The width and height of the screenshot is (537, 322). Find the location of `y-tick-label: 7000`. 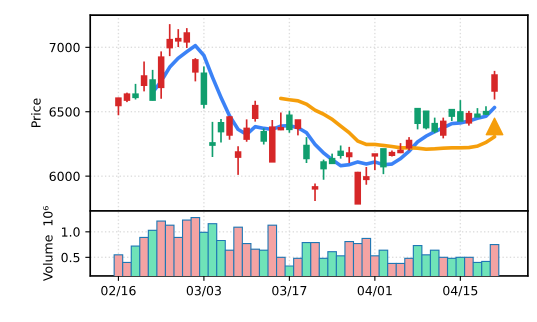

y-tick-label: 7000 is located at coordinates (65, 47).